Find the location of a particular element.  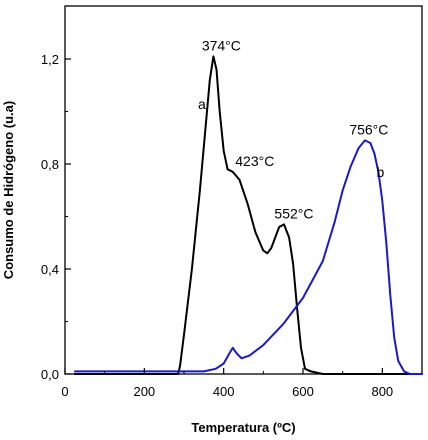

annotation-label: 423°C is located at coordinates (254, 161).